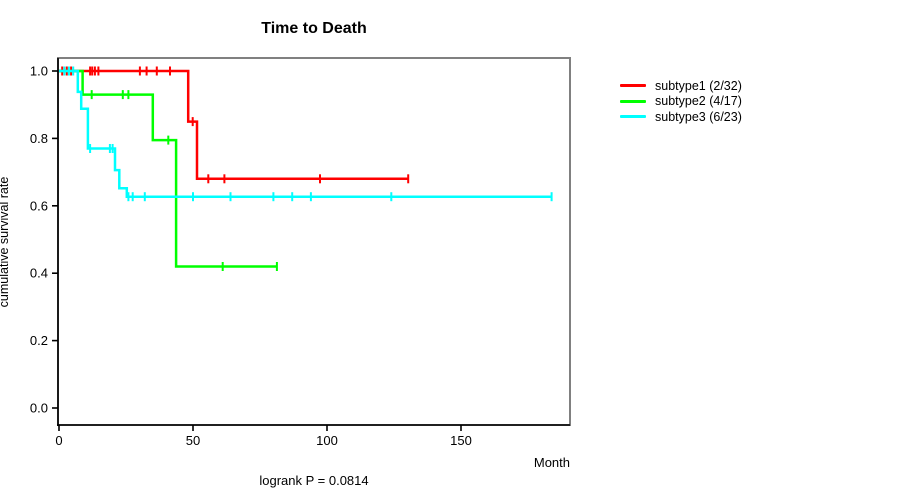  Describe the element at coordinates (58, 440) in the screenshot. I see `svg-text: 0` at that location.